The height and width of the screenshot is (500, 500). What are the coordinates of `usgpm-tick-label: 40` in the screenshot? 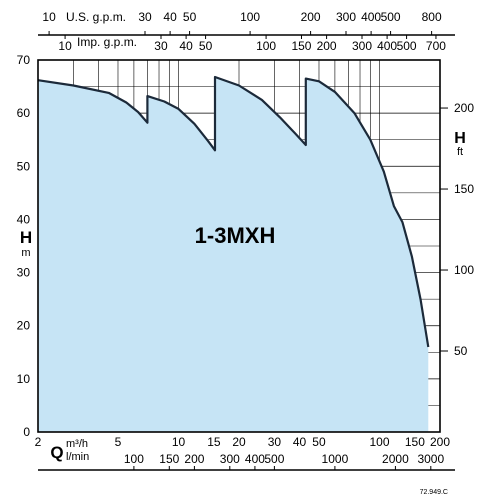 It's located at (170, 17).